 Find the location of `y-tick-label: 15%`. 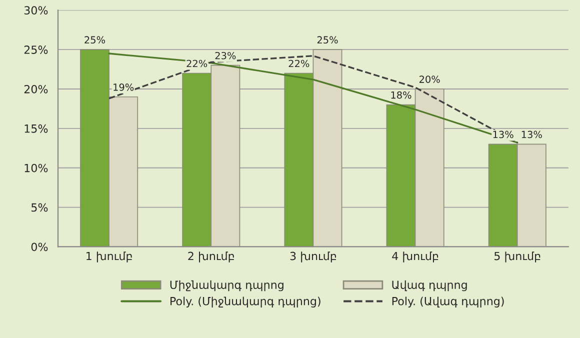

y-tick-label: 15% is located at coordinates (36, 128).